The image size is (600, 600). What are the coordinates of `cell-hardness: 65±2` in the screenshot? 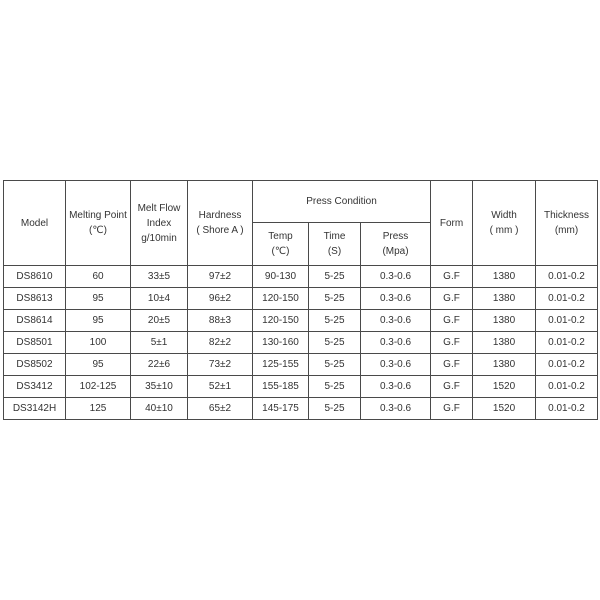 It's located at (220, 408).